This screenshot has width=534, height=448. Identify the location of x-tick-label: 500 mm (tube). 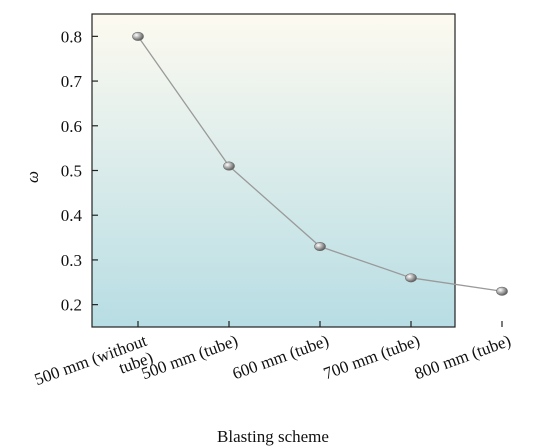
(189, 357).